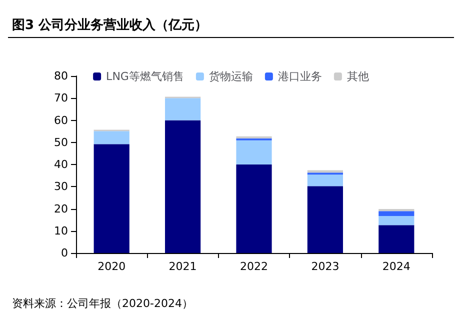  What do you see at coordinates (325, 266) in the screenshot?
I see `x-tick-label: 2023` at bounding box center [325, 266].